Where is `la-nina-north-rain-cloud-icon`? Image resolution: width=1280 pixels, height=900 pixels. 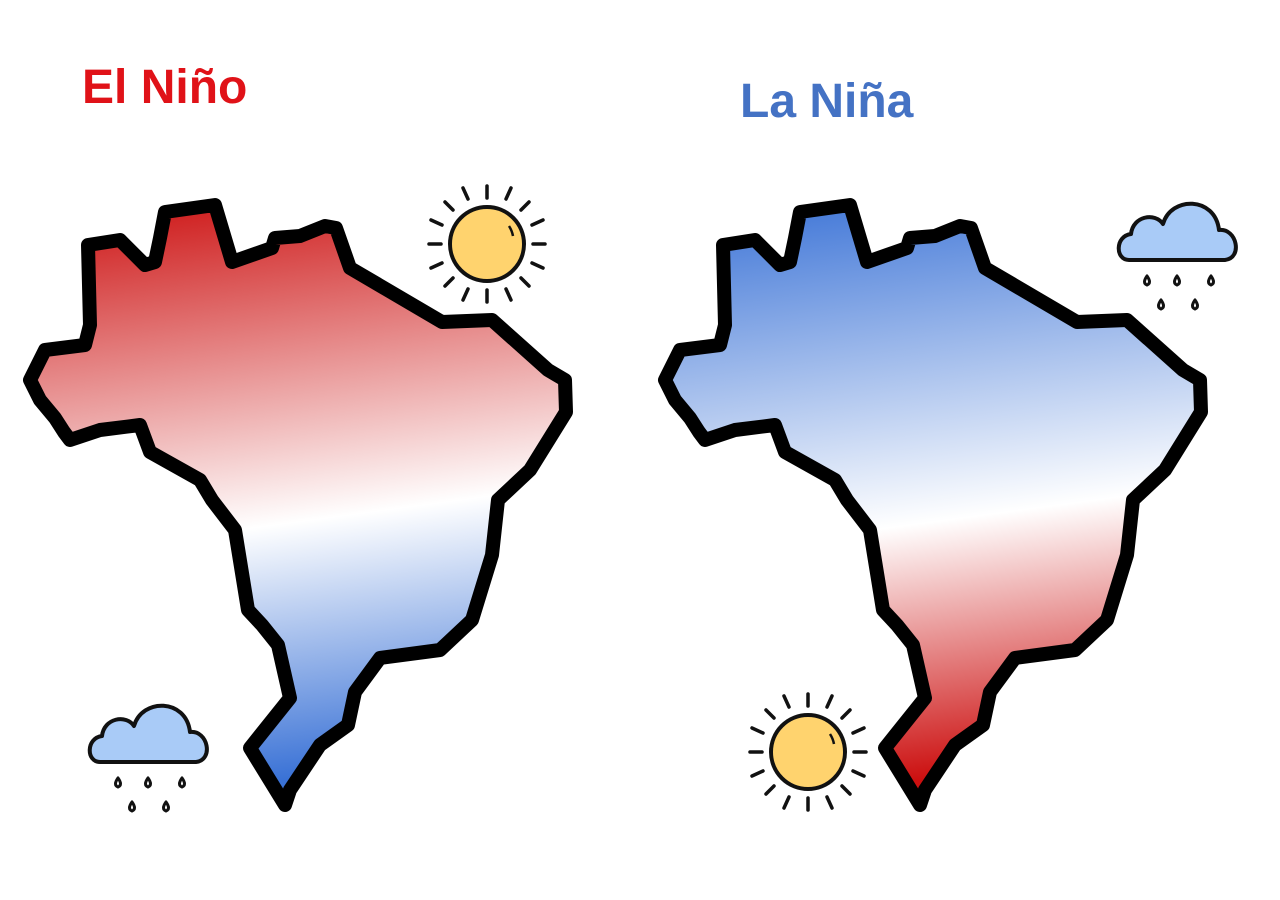
la-nina-north-rain-cloud-icon is located at coordinates (1177, 256).